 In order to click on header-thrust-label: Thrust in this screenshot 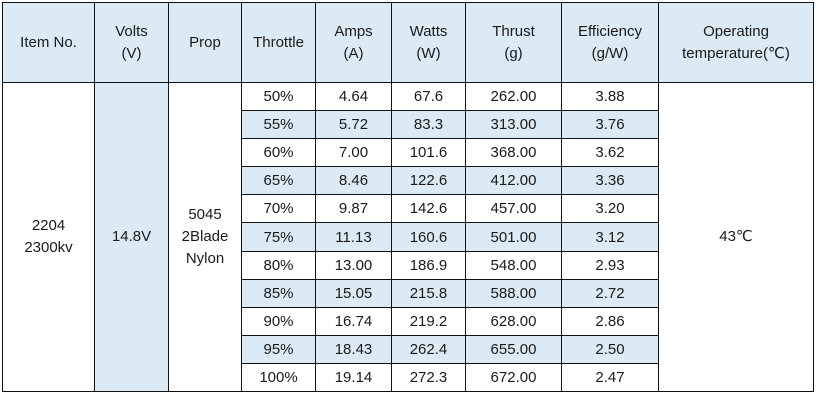, I will do `click(513, 31)`.